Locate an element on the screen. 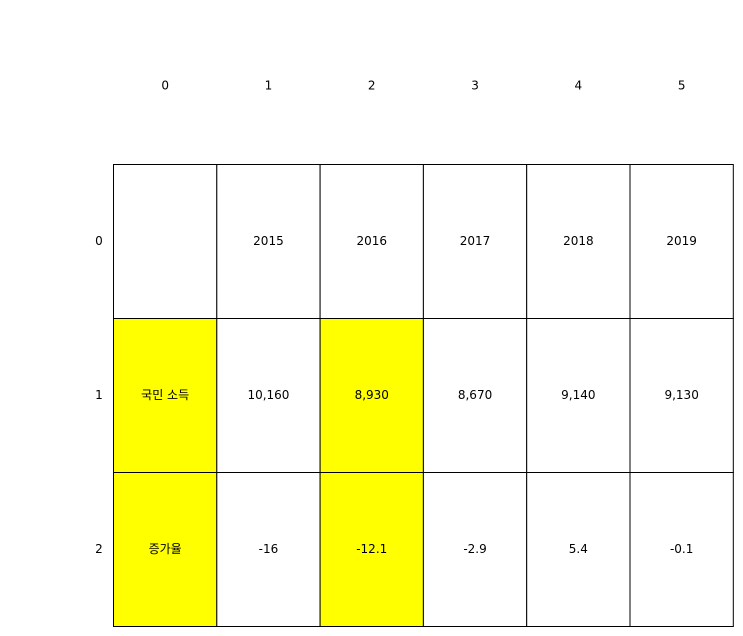 The width and height of the screenshot is (743, 636). row-headers: 0 1 2 is located at coordinates (99, 395).